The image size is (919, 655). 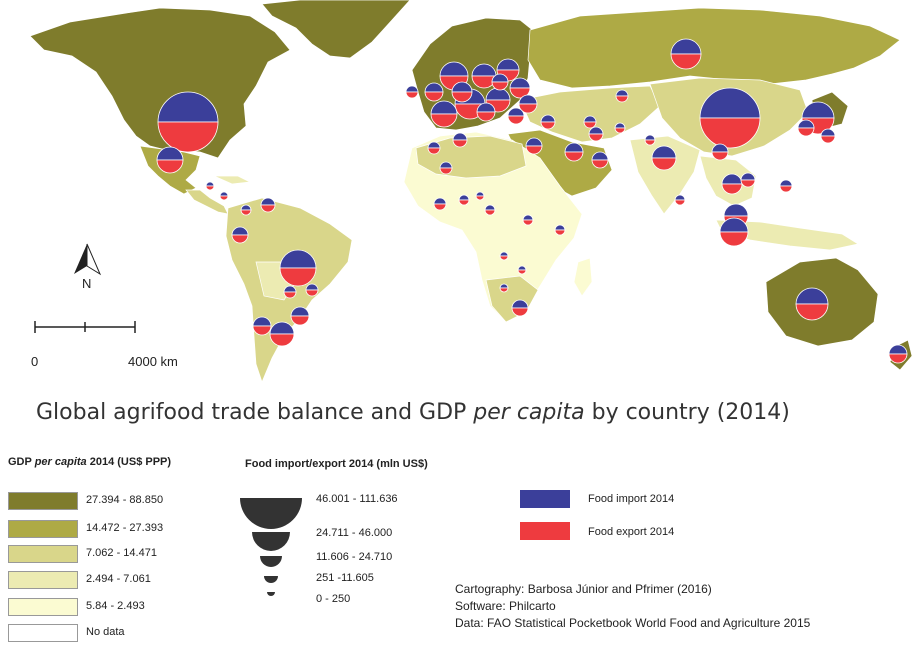 I want to click on credit-software: Software: Philcarto, so click(x=505, y=606).